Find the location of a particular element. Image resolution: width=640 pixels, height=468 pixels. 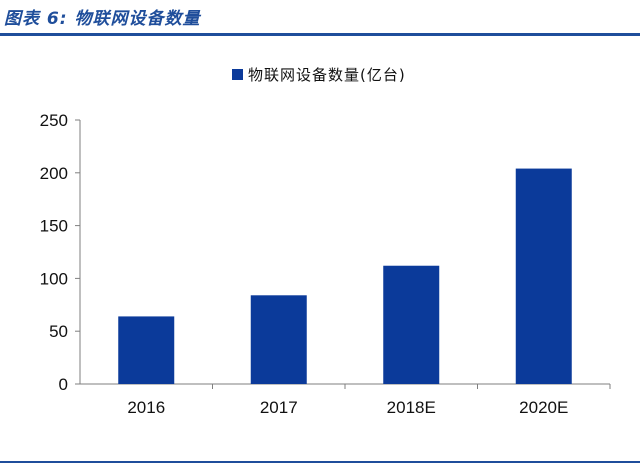

legend-label: 物联网设备数量(亿台) is located at coordinates (327, 75).